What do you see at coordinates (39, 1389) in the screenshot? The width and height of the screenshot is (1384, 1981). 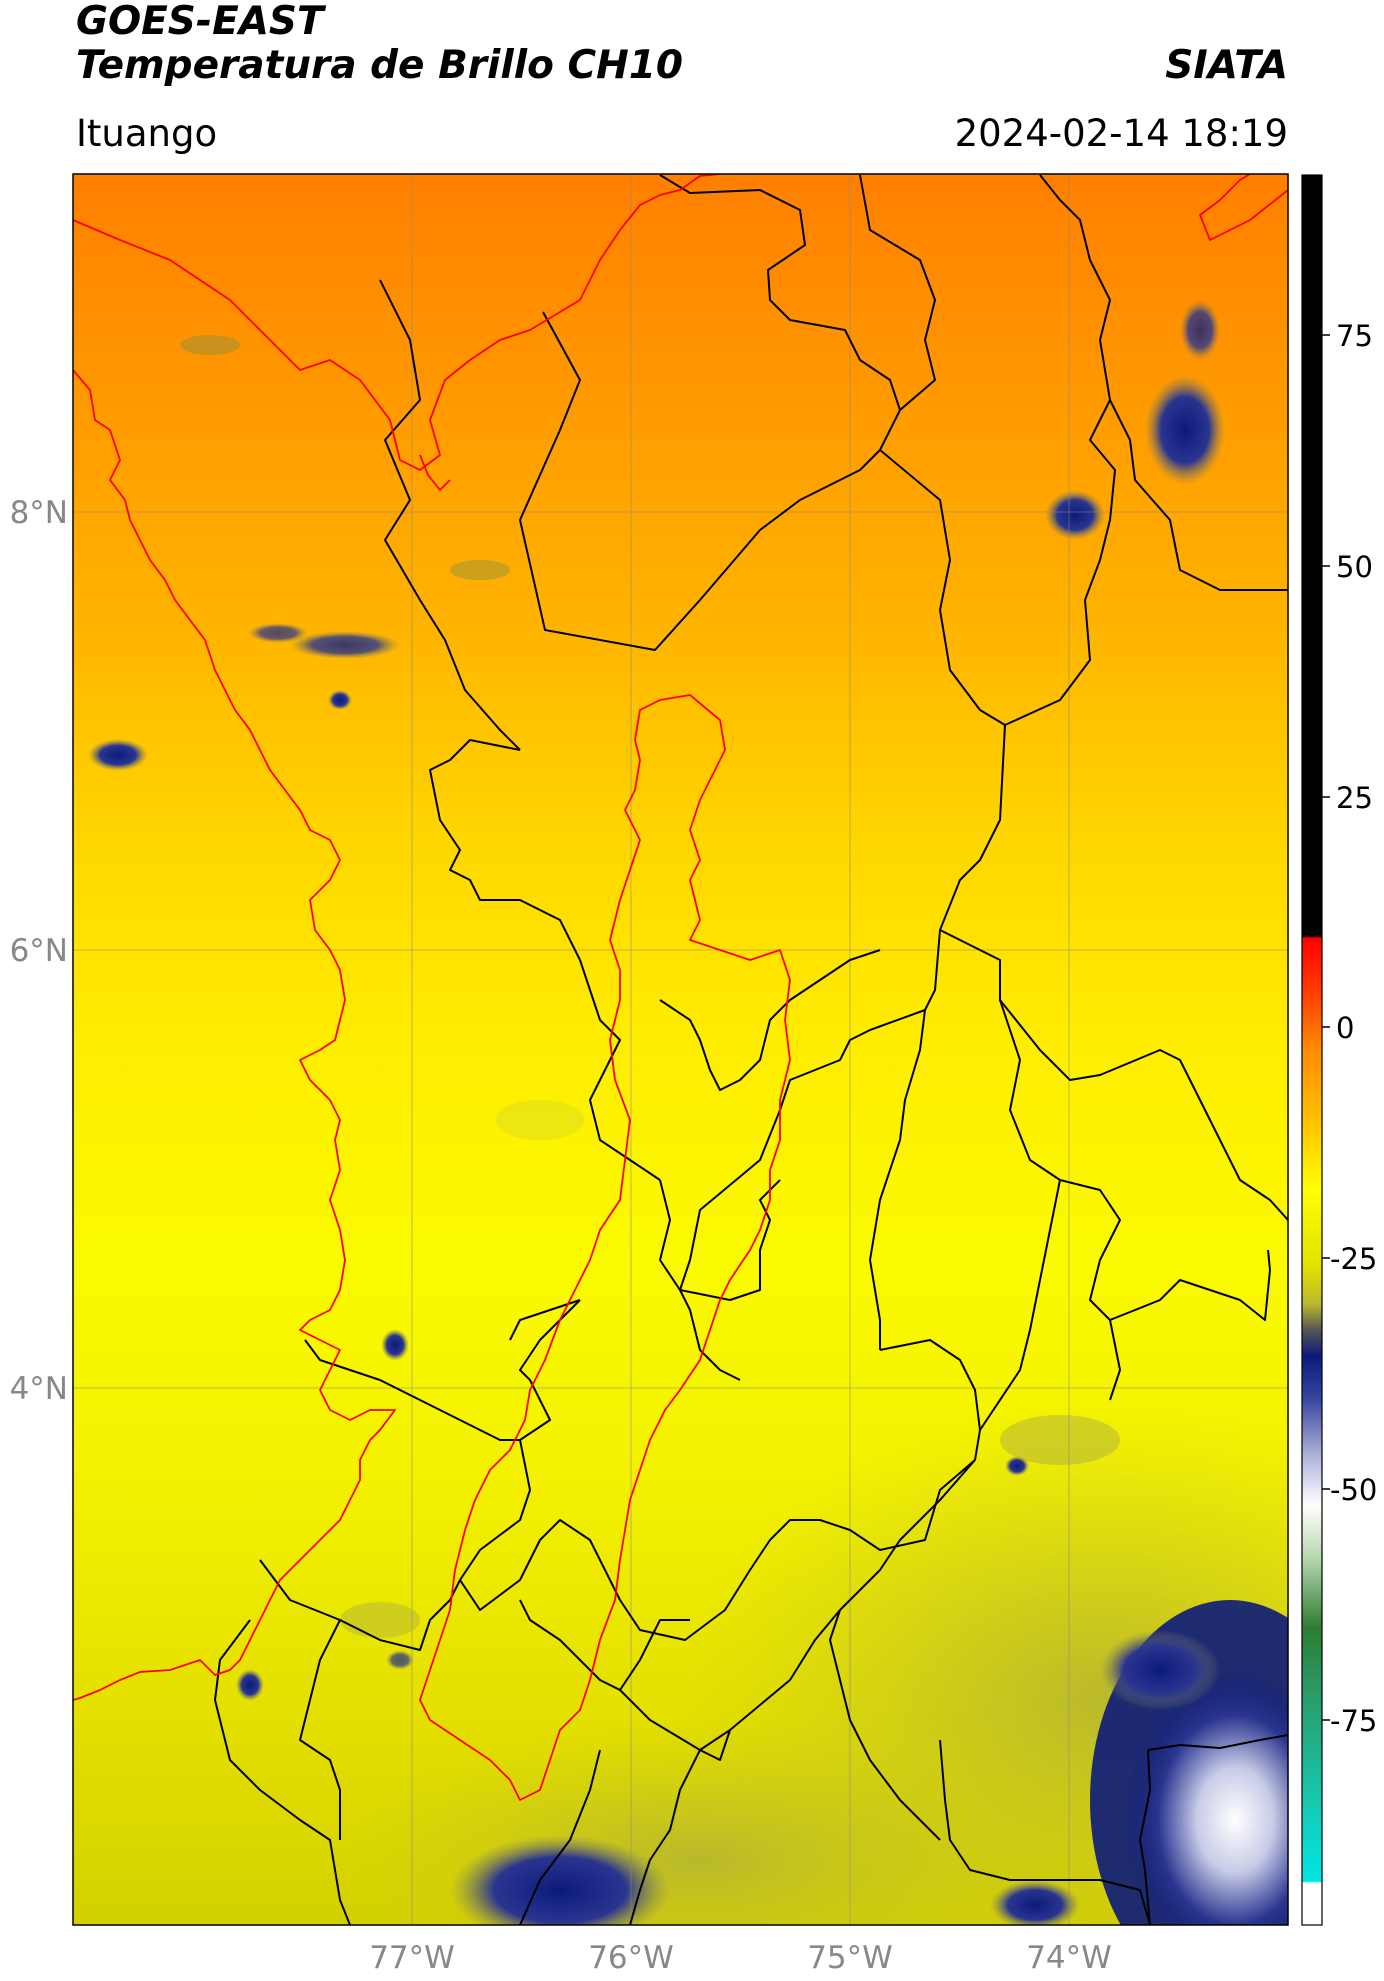 I see `lat-label: 4°N` at bounding box center [39, 1389].